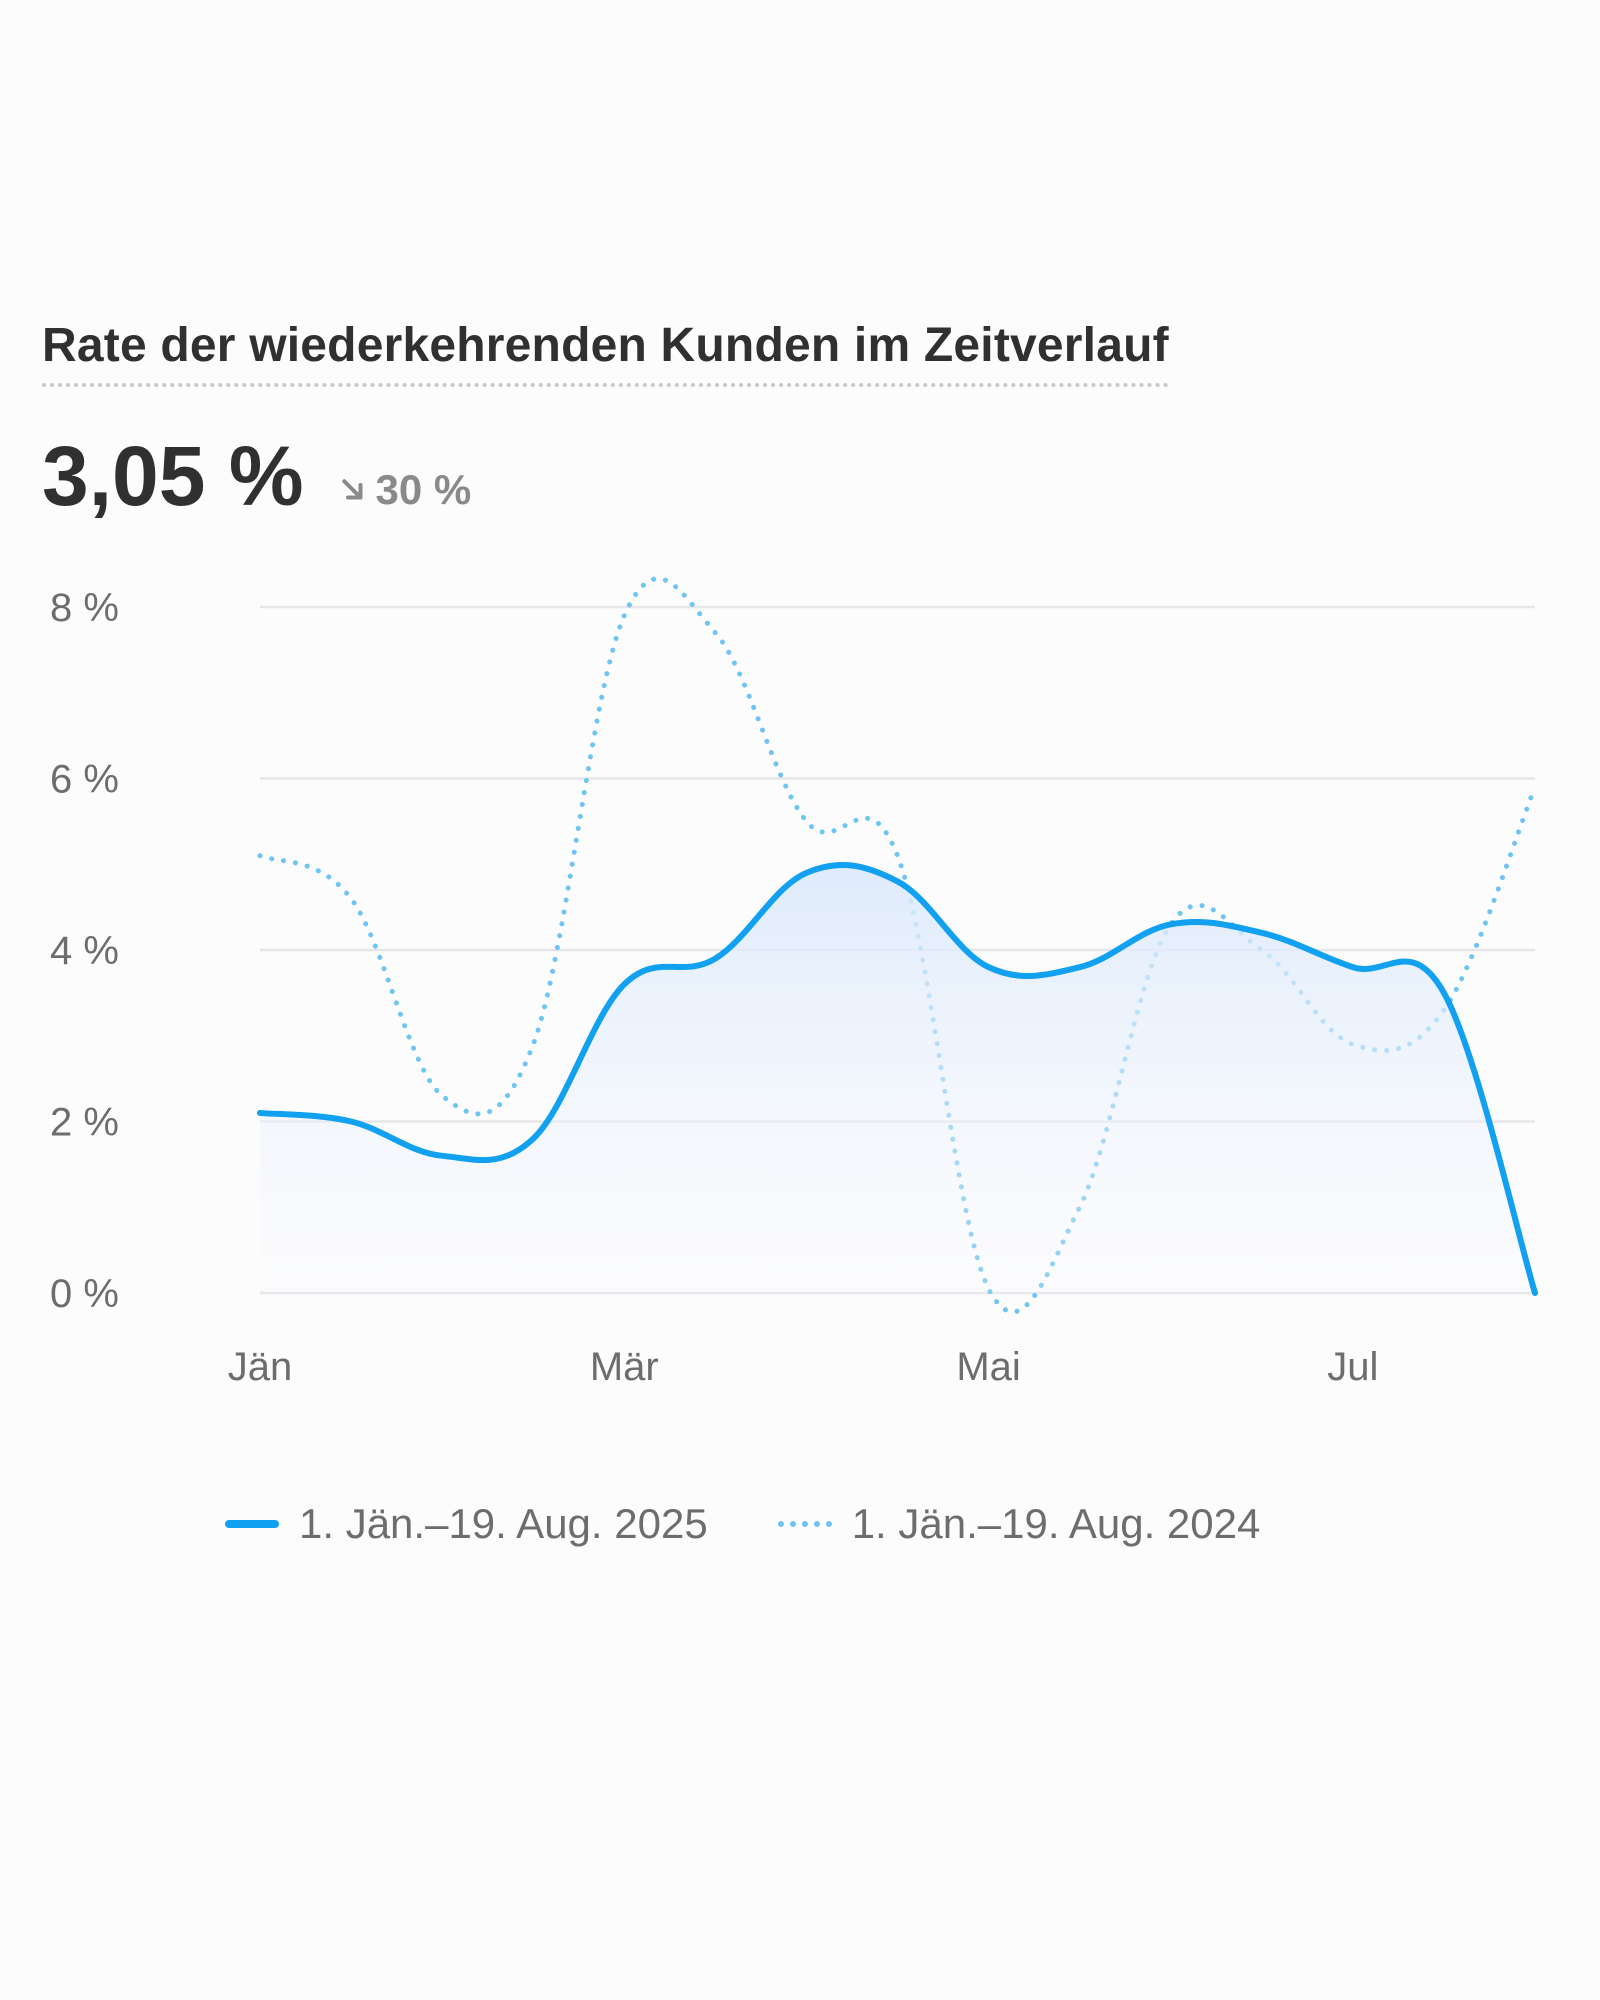  I want to click on legend-label-current: 1. Jän.–19. Aug. 2025, so click(503, 1523).